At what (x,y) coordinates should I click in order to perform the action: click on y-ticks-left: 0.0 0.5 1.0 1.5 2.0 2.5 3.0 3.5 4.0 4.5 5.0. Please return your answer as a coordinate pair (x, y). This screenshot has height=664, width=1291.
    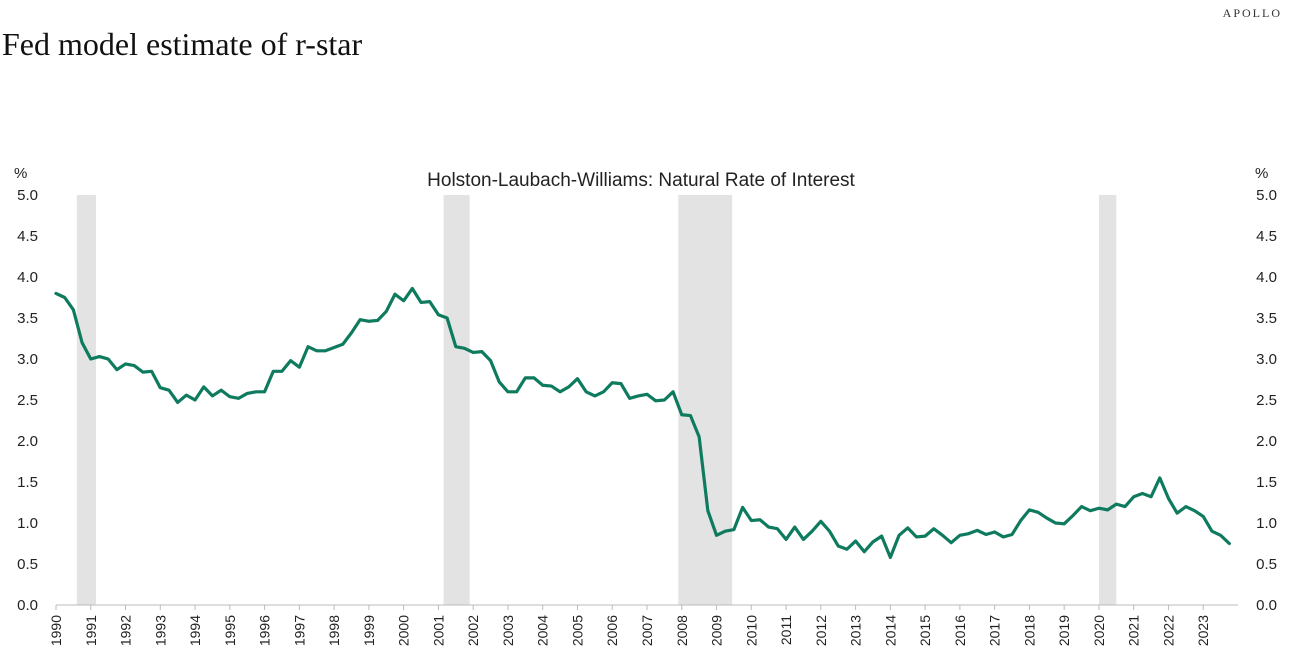
    Looking at the image, I should click on (27, 400).